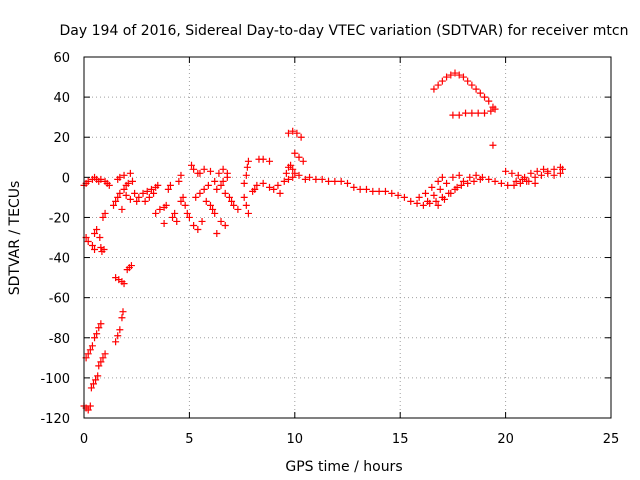  Describe the element at coordinates (59, 259) in the screenshot. I see `y-tick-label: -40` at that location.